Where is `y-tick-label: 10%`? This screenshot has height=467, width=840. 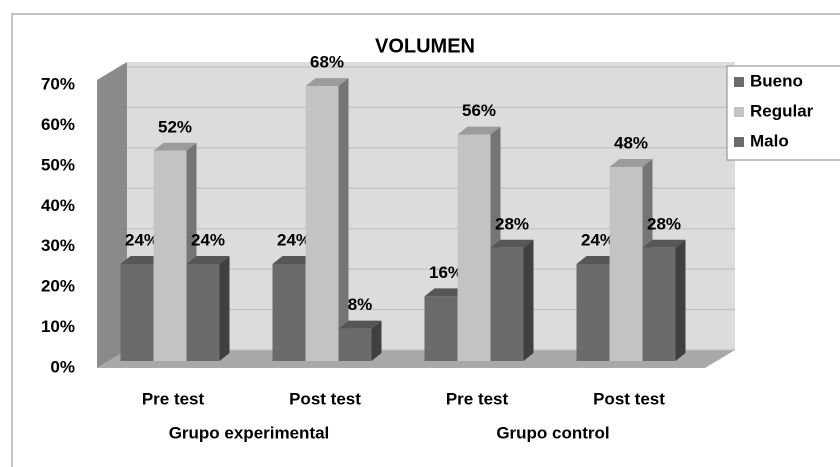
y-tick-label: 10% is located at coordinates (58, 326).